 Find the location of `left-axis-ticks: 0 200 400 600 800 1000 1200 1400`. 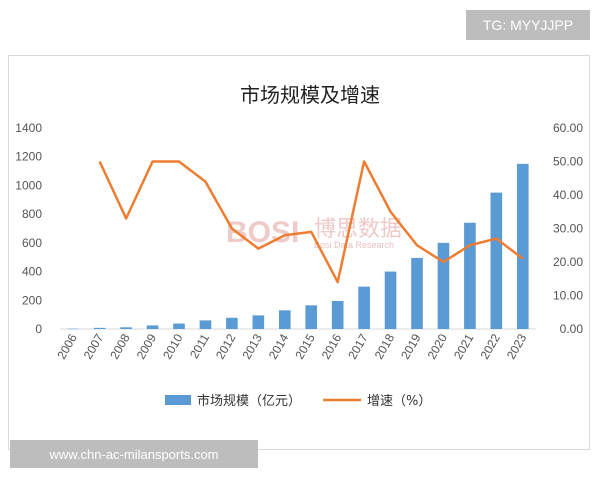

left-axis-ticks: 0 200 400 600 800 1000 1200 1400 is located at coordinates (28, 228).